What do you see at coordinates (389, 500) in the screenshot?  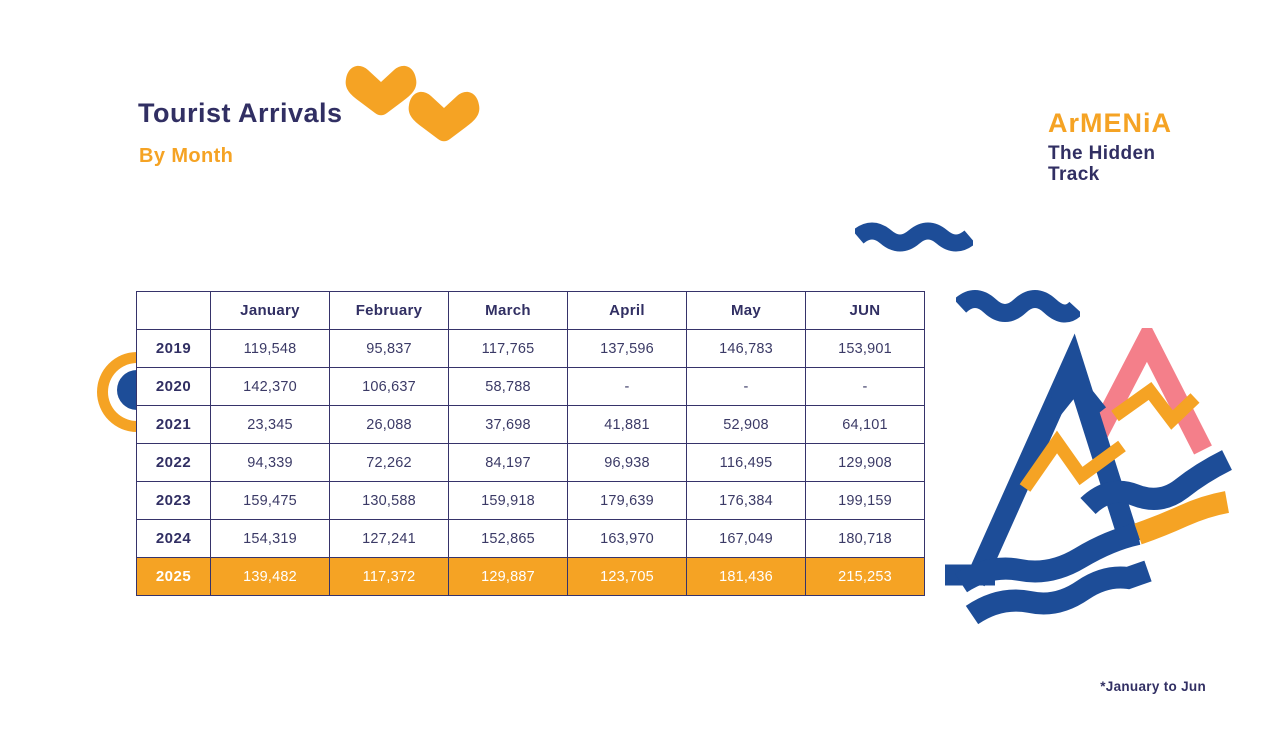 I see `value-cell: 130,588` at bounding box center [389, 500].